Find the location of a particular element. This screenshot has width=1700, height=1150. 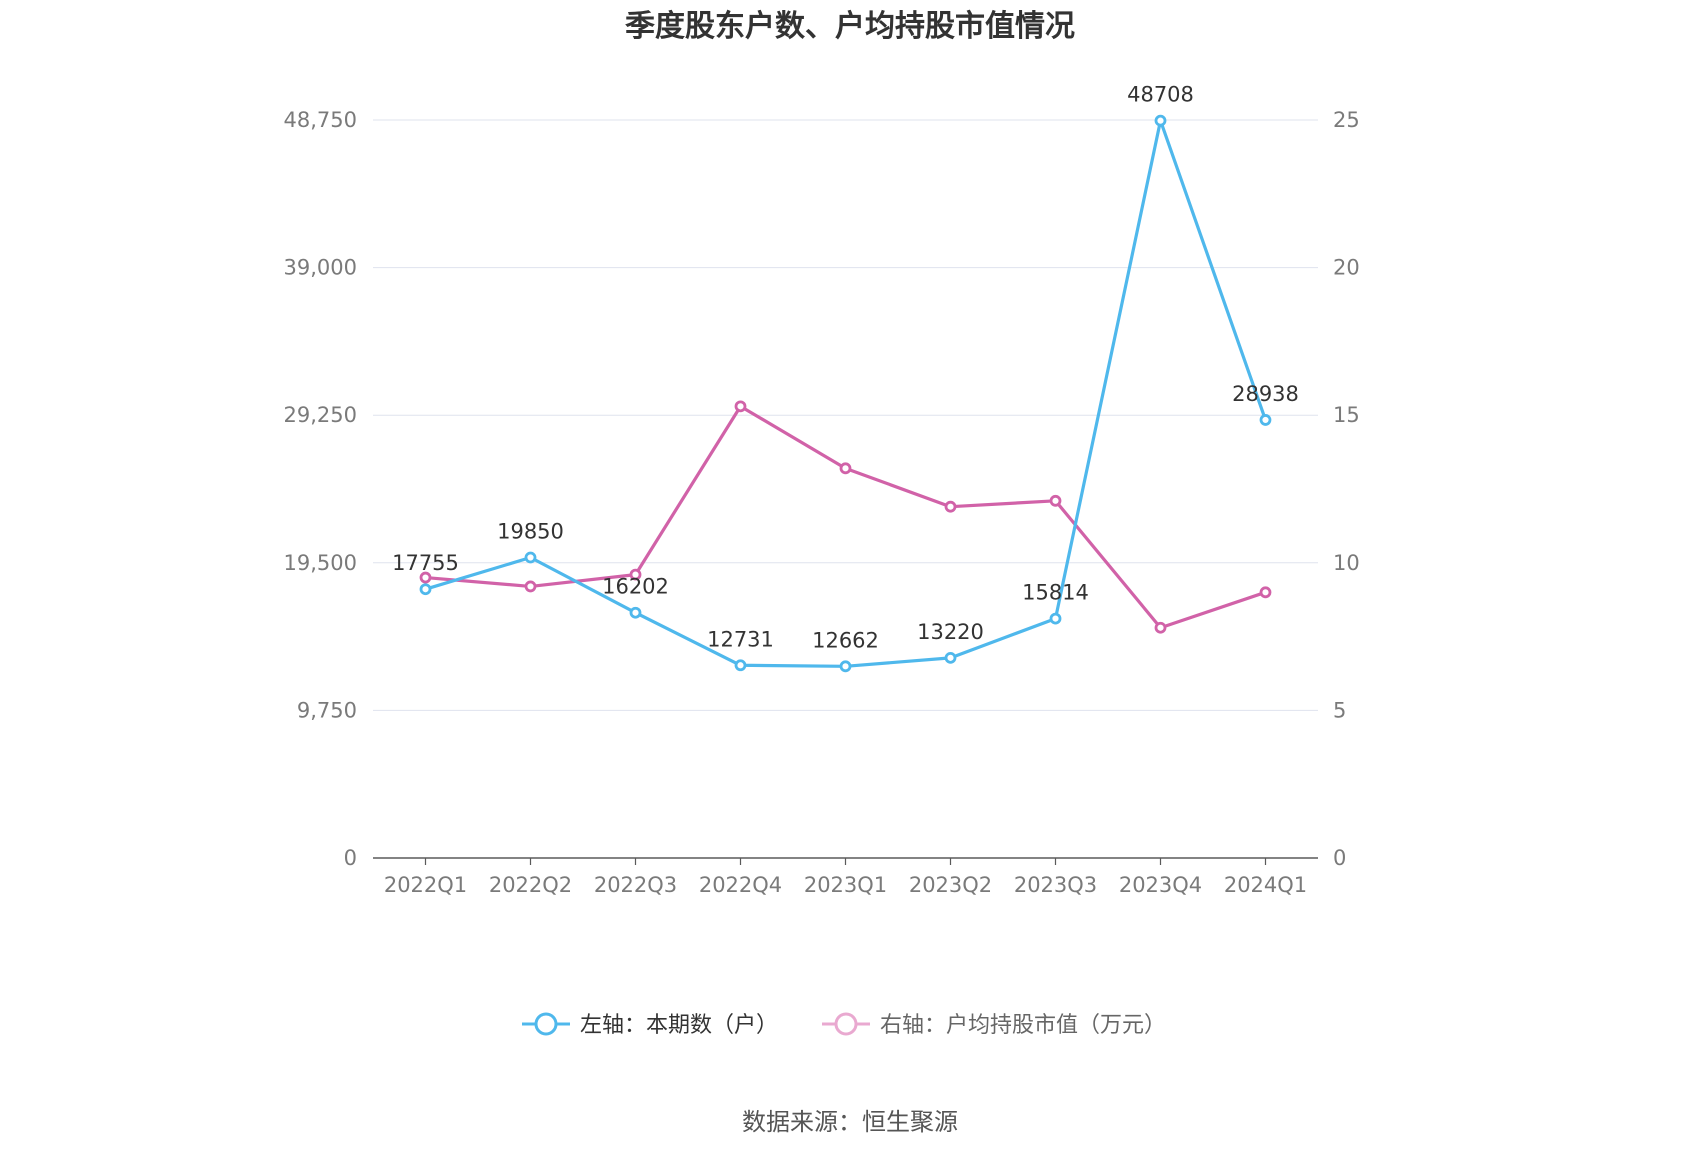

x-tick-label: 2022Q4 is located at coordinates (740, 885).